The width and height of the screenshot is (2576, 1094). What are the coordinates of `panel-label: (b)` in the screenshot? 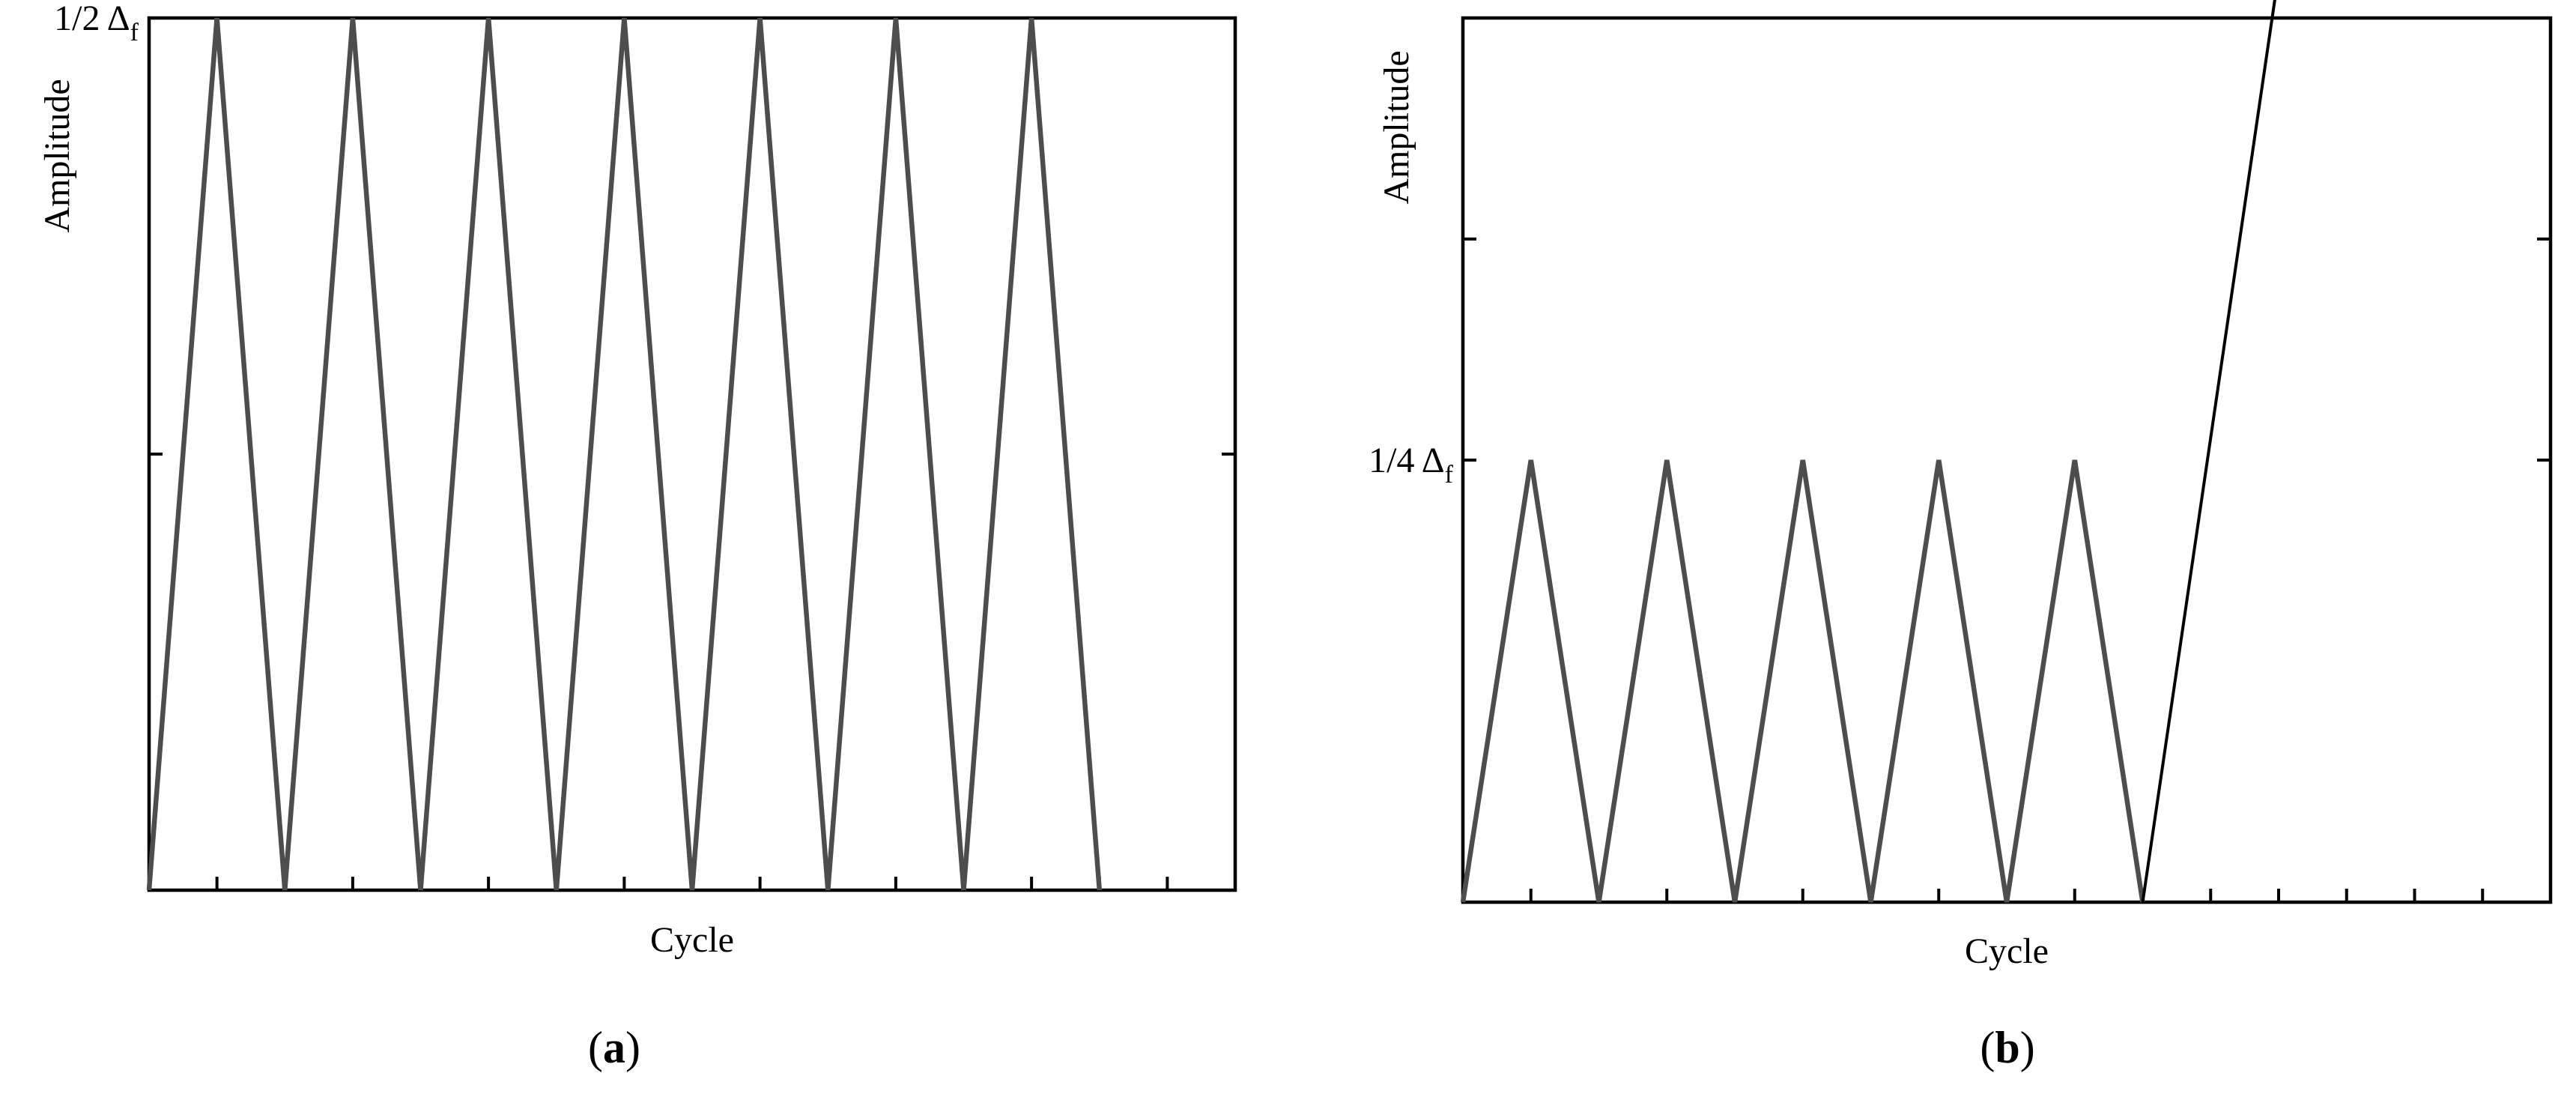 It's located at (2007, 1047).